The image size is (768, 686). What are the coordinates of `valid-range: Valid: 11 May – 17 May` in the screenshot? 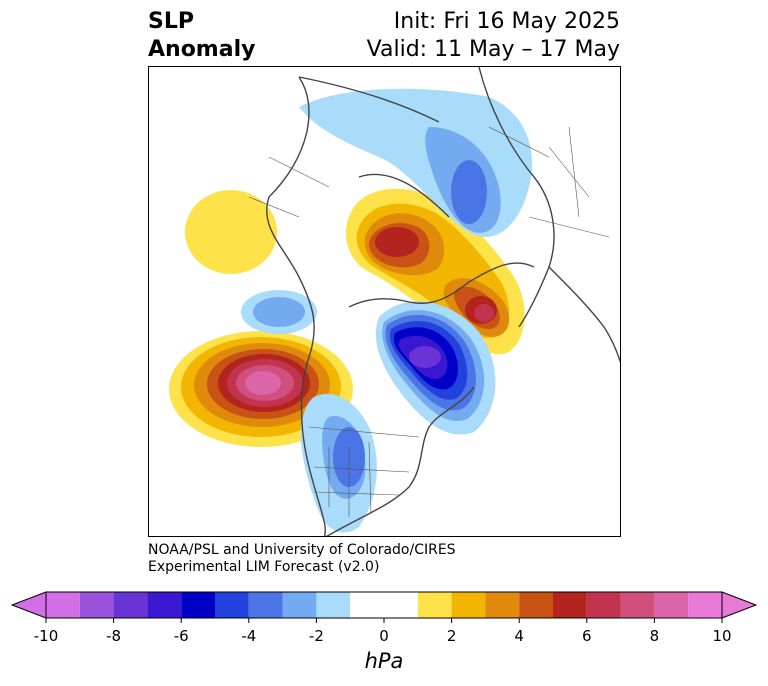 It's located at (493, 49).